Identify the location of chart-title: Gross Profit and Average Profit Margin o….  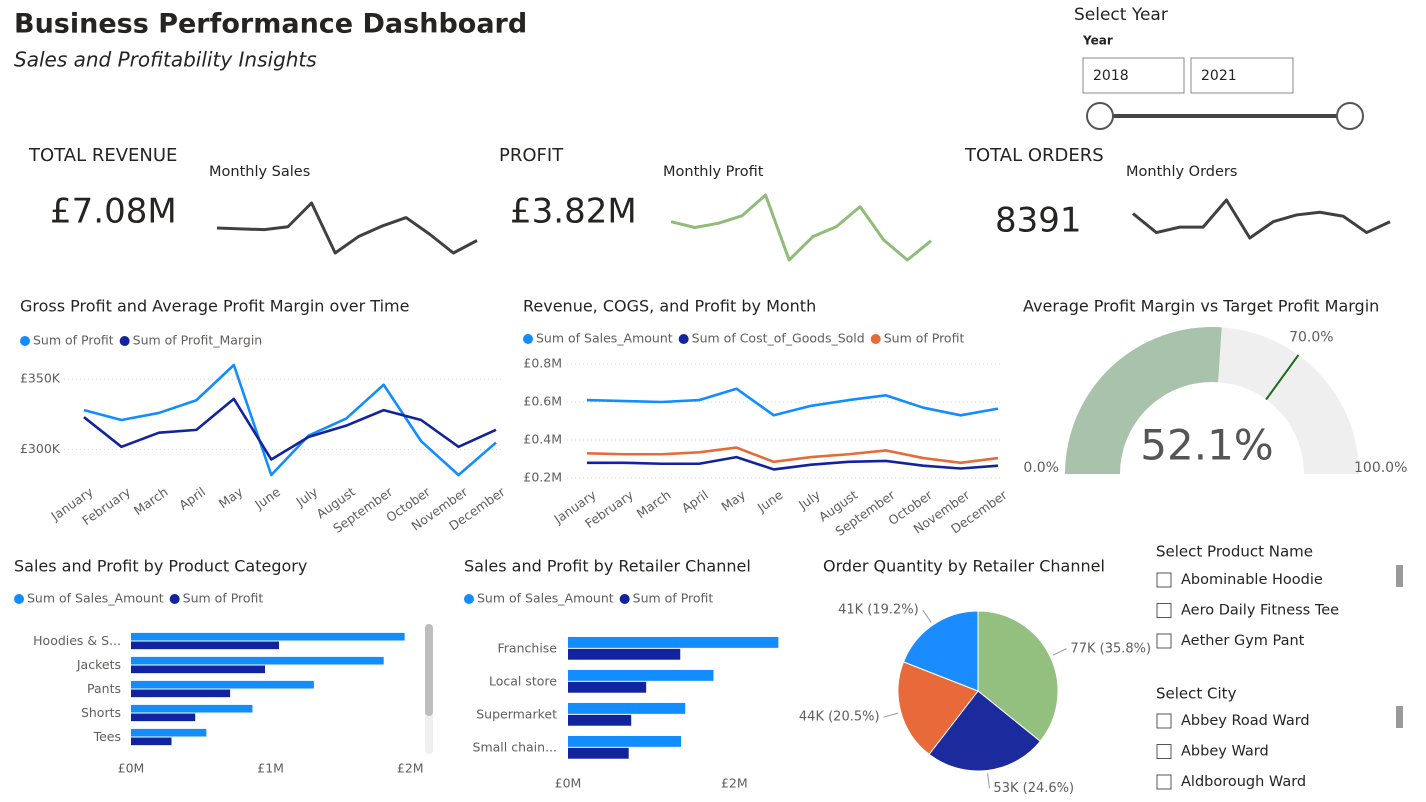
(214, 306).